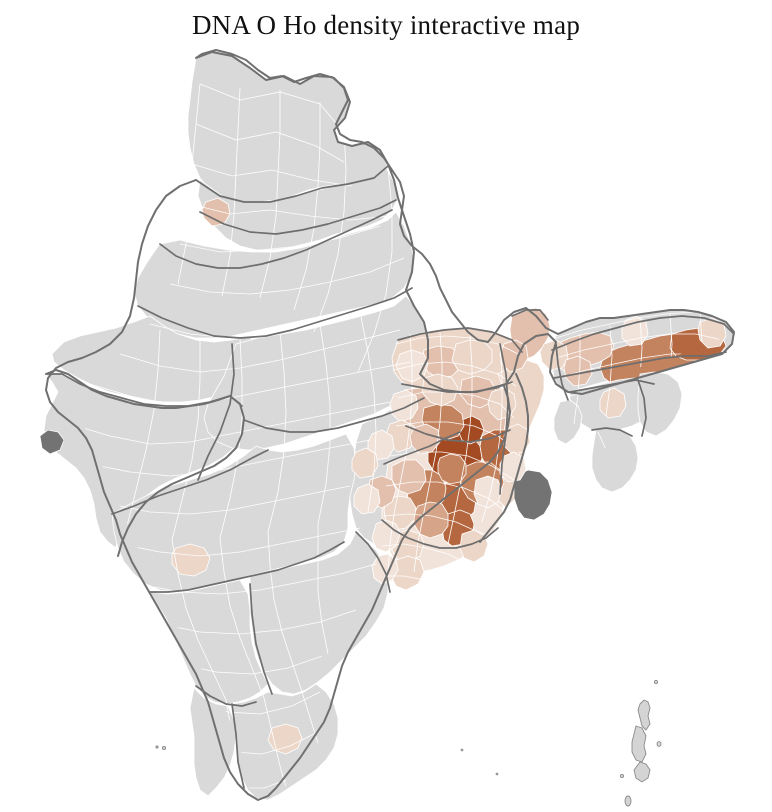 This screenshot has width=772, height=812. I want to click on misc-island-dots, so click(327, 760).